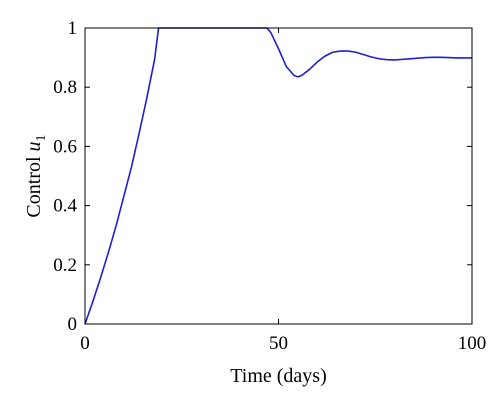 The width and height of the screenshot is (500, 403). What do you see at coordinates (85, 343) in the screenshot?
I see `x-tick-label-0: 0` at bounding box center [85, 343].